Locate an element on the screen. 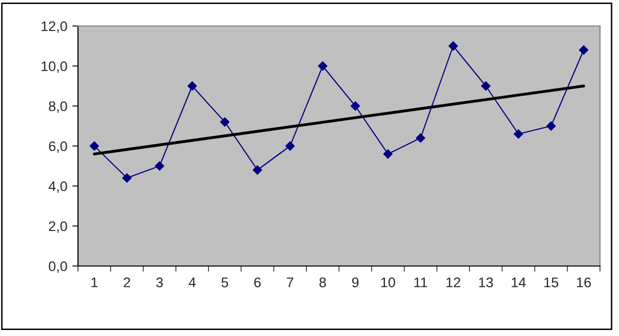 This screenshot has width=619, height=336. x-tick-label: 13 is located at coordinates (486, 282).